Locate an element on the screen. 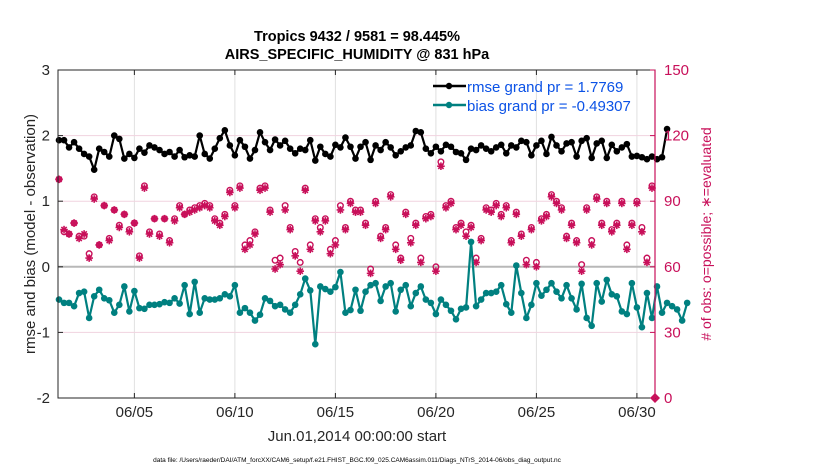 This screenshot has height=470, width=830. y-tick-label: -1 is located at coordinates (43, 332).